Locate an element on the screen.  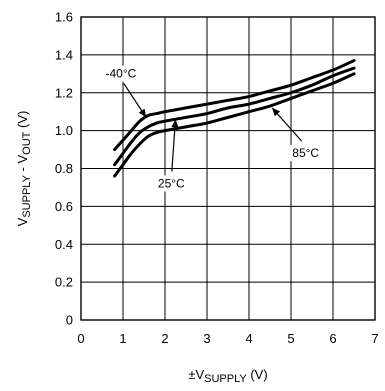
x-tick-label: 0 is located at coordinates (80, 338).